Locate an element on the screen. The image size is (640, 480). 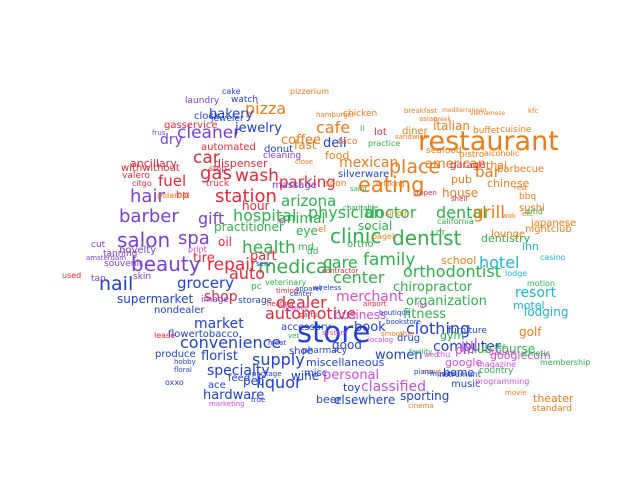
word-cloud-word: clock is located at coordinates (207, 116).